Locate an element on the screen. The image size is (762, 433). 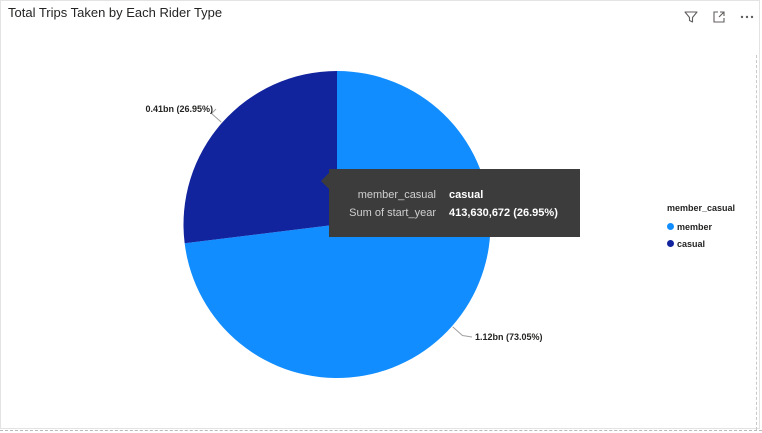
leader-line-casual is located at coordinates (216, 115).